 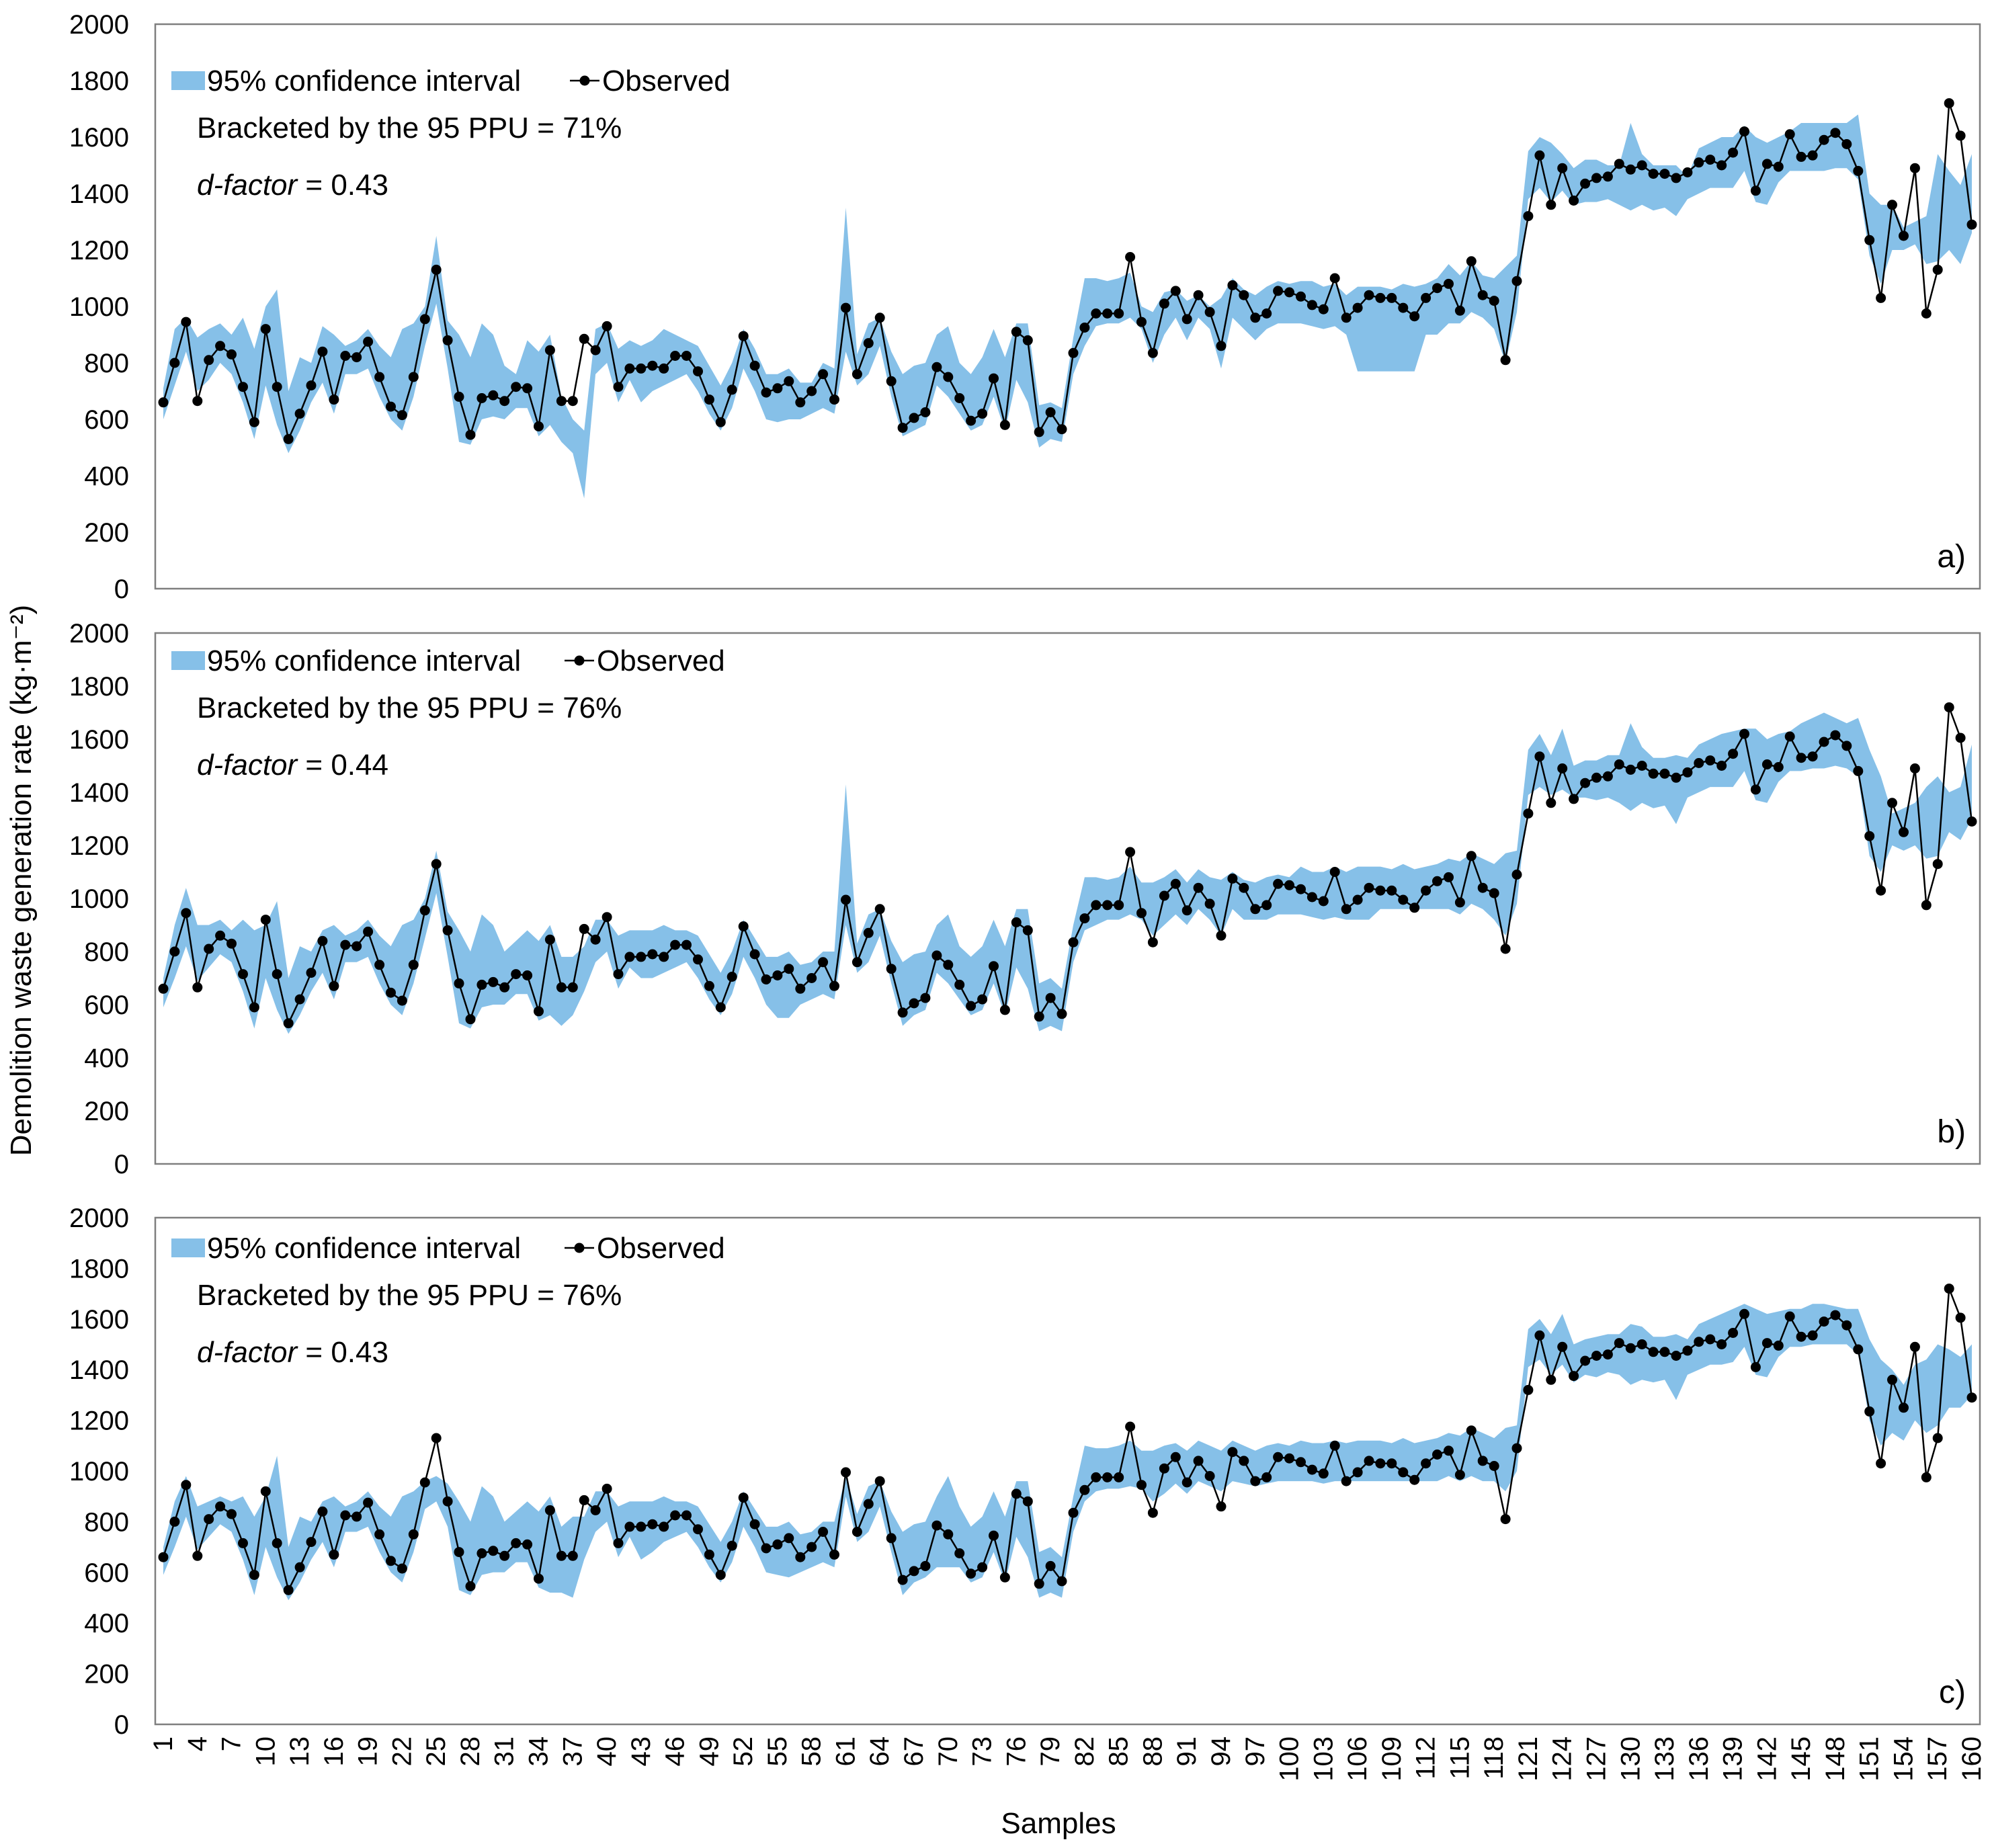 I want to click on x-tick-label: 4, so click(x=197, y=1744).